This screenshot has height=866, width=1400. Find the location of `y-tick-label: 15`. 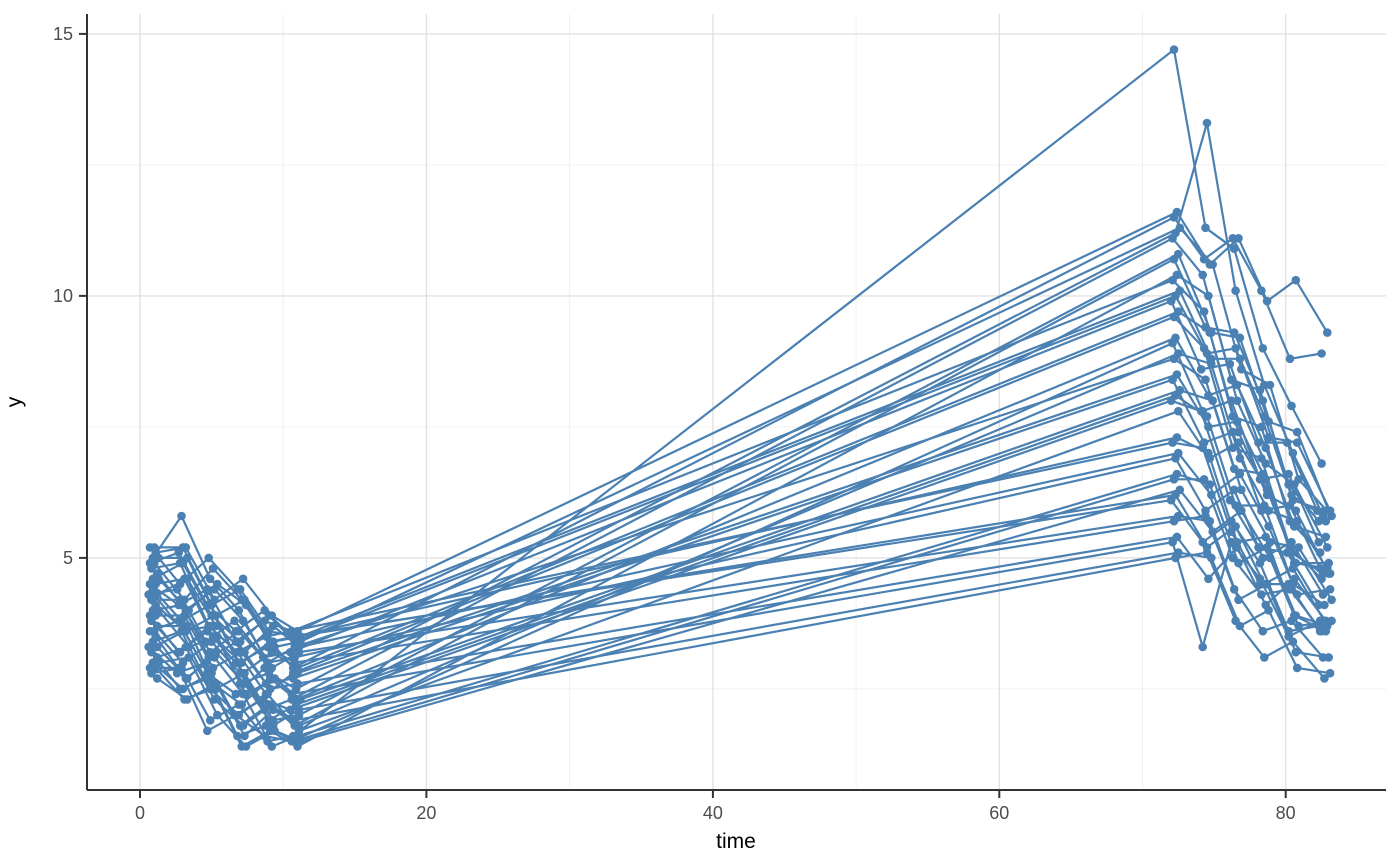

y-tick-label: 15 is located at coordinates (63, 34).